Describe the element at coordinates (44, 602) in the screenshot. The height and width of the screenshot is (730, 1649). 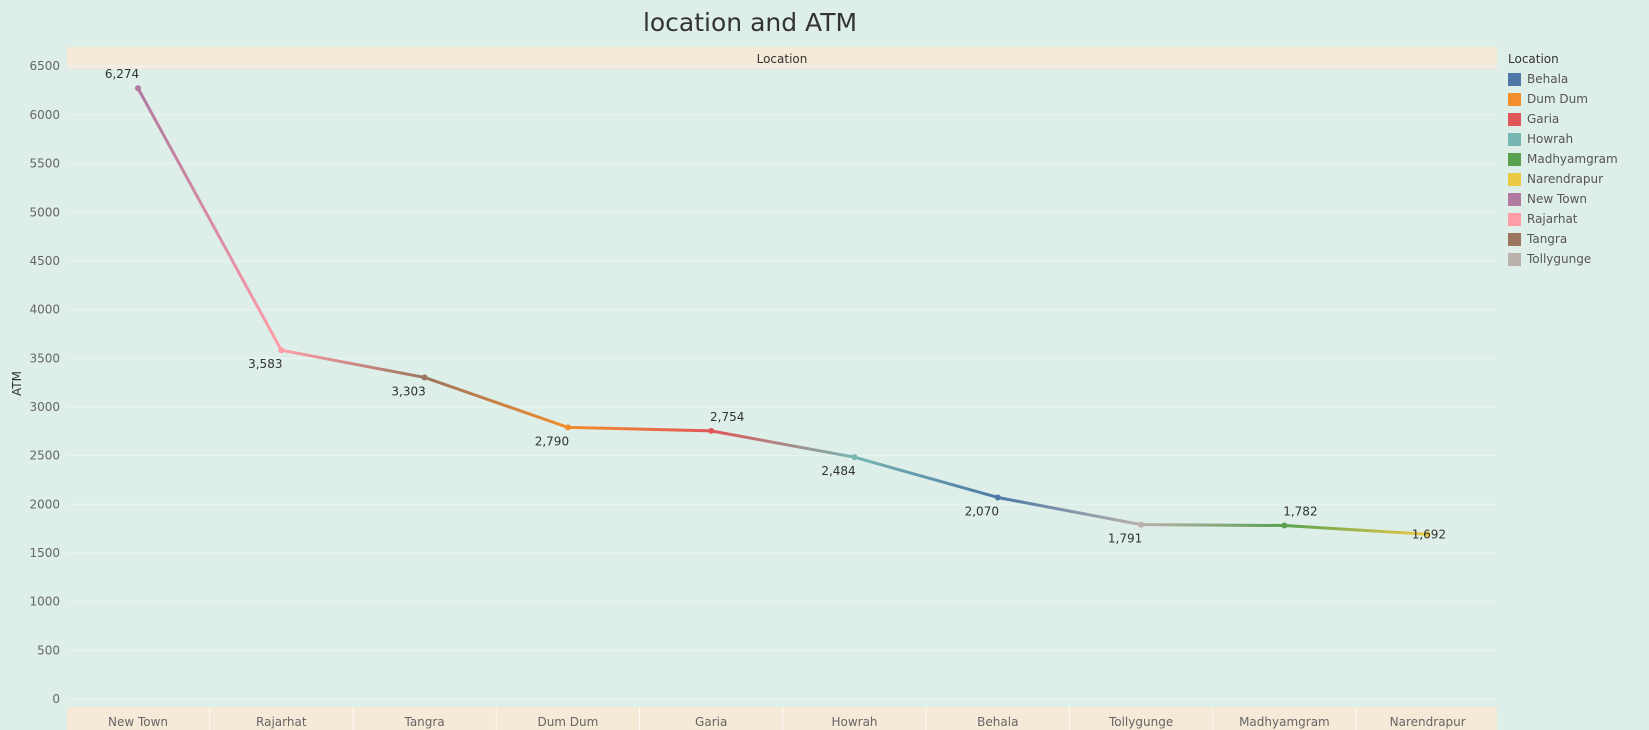
I see `y-tick-label: 1000` at that location.